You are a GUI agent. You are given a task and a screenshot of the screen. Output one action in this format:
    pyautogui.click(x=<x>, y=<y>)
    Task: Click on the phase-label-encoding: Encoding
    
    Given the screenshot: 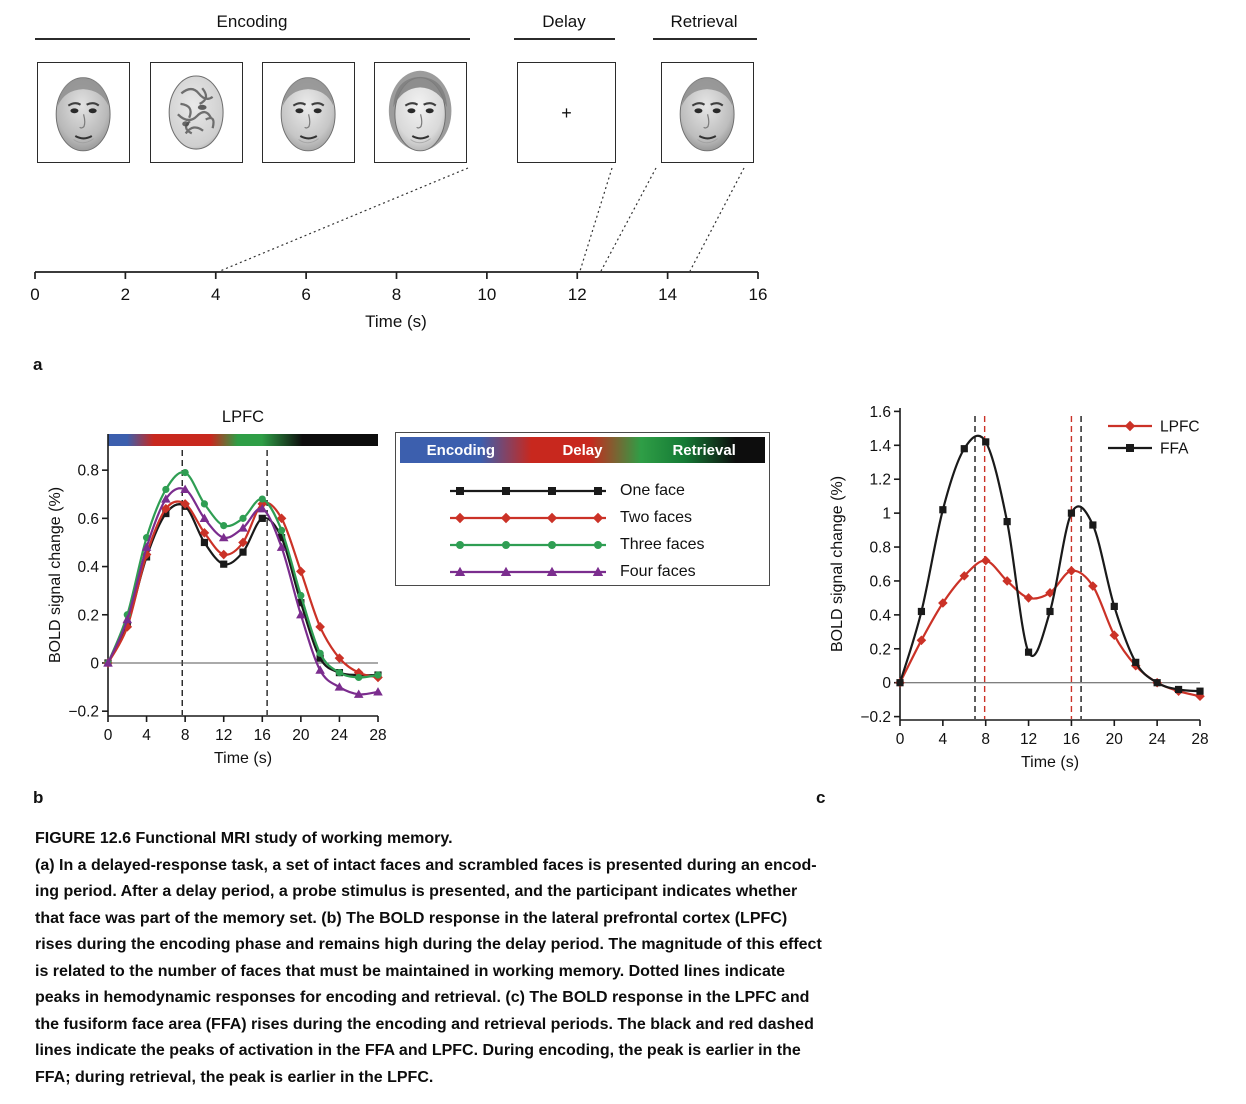 What is the action you would take?
    pyautogui.click(x=252, y=21)
    